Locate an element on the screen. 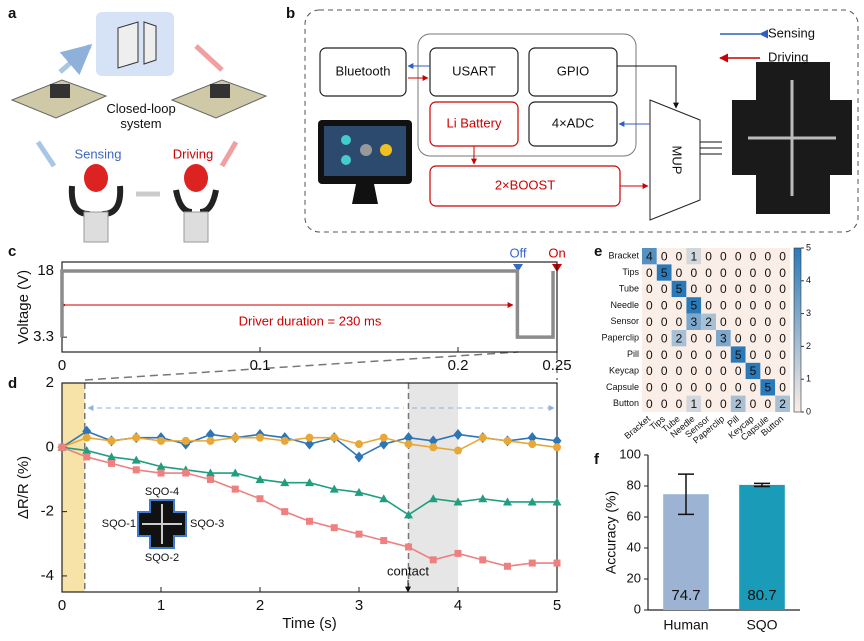  y-category-label: Needle is located at coordinates (624, 305).